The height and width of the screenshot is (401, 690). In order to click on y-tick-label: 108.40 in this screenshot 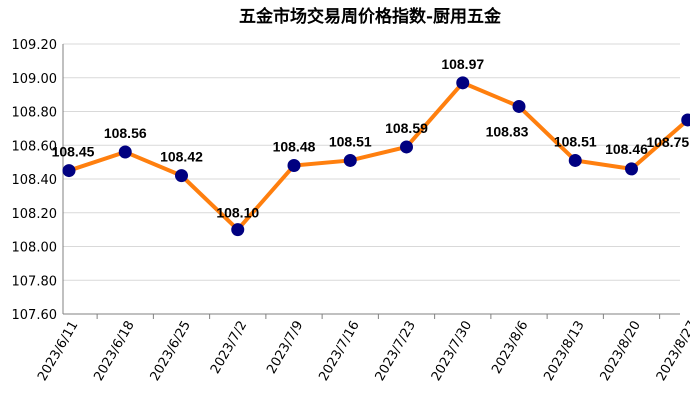, I will do `click(35, 180)`.